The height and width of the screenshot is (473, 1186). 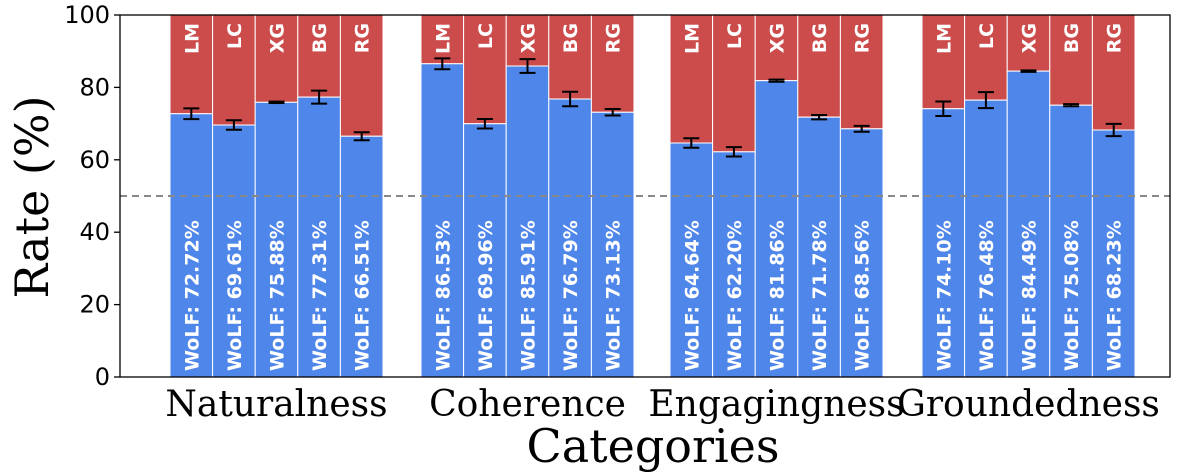 What do you see at coordinates (692, 295) in the screenshot?
I see `bar-value-label: WoLF: 64.64%` at bounding box center [692, 295].